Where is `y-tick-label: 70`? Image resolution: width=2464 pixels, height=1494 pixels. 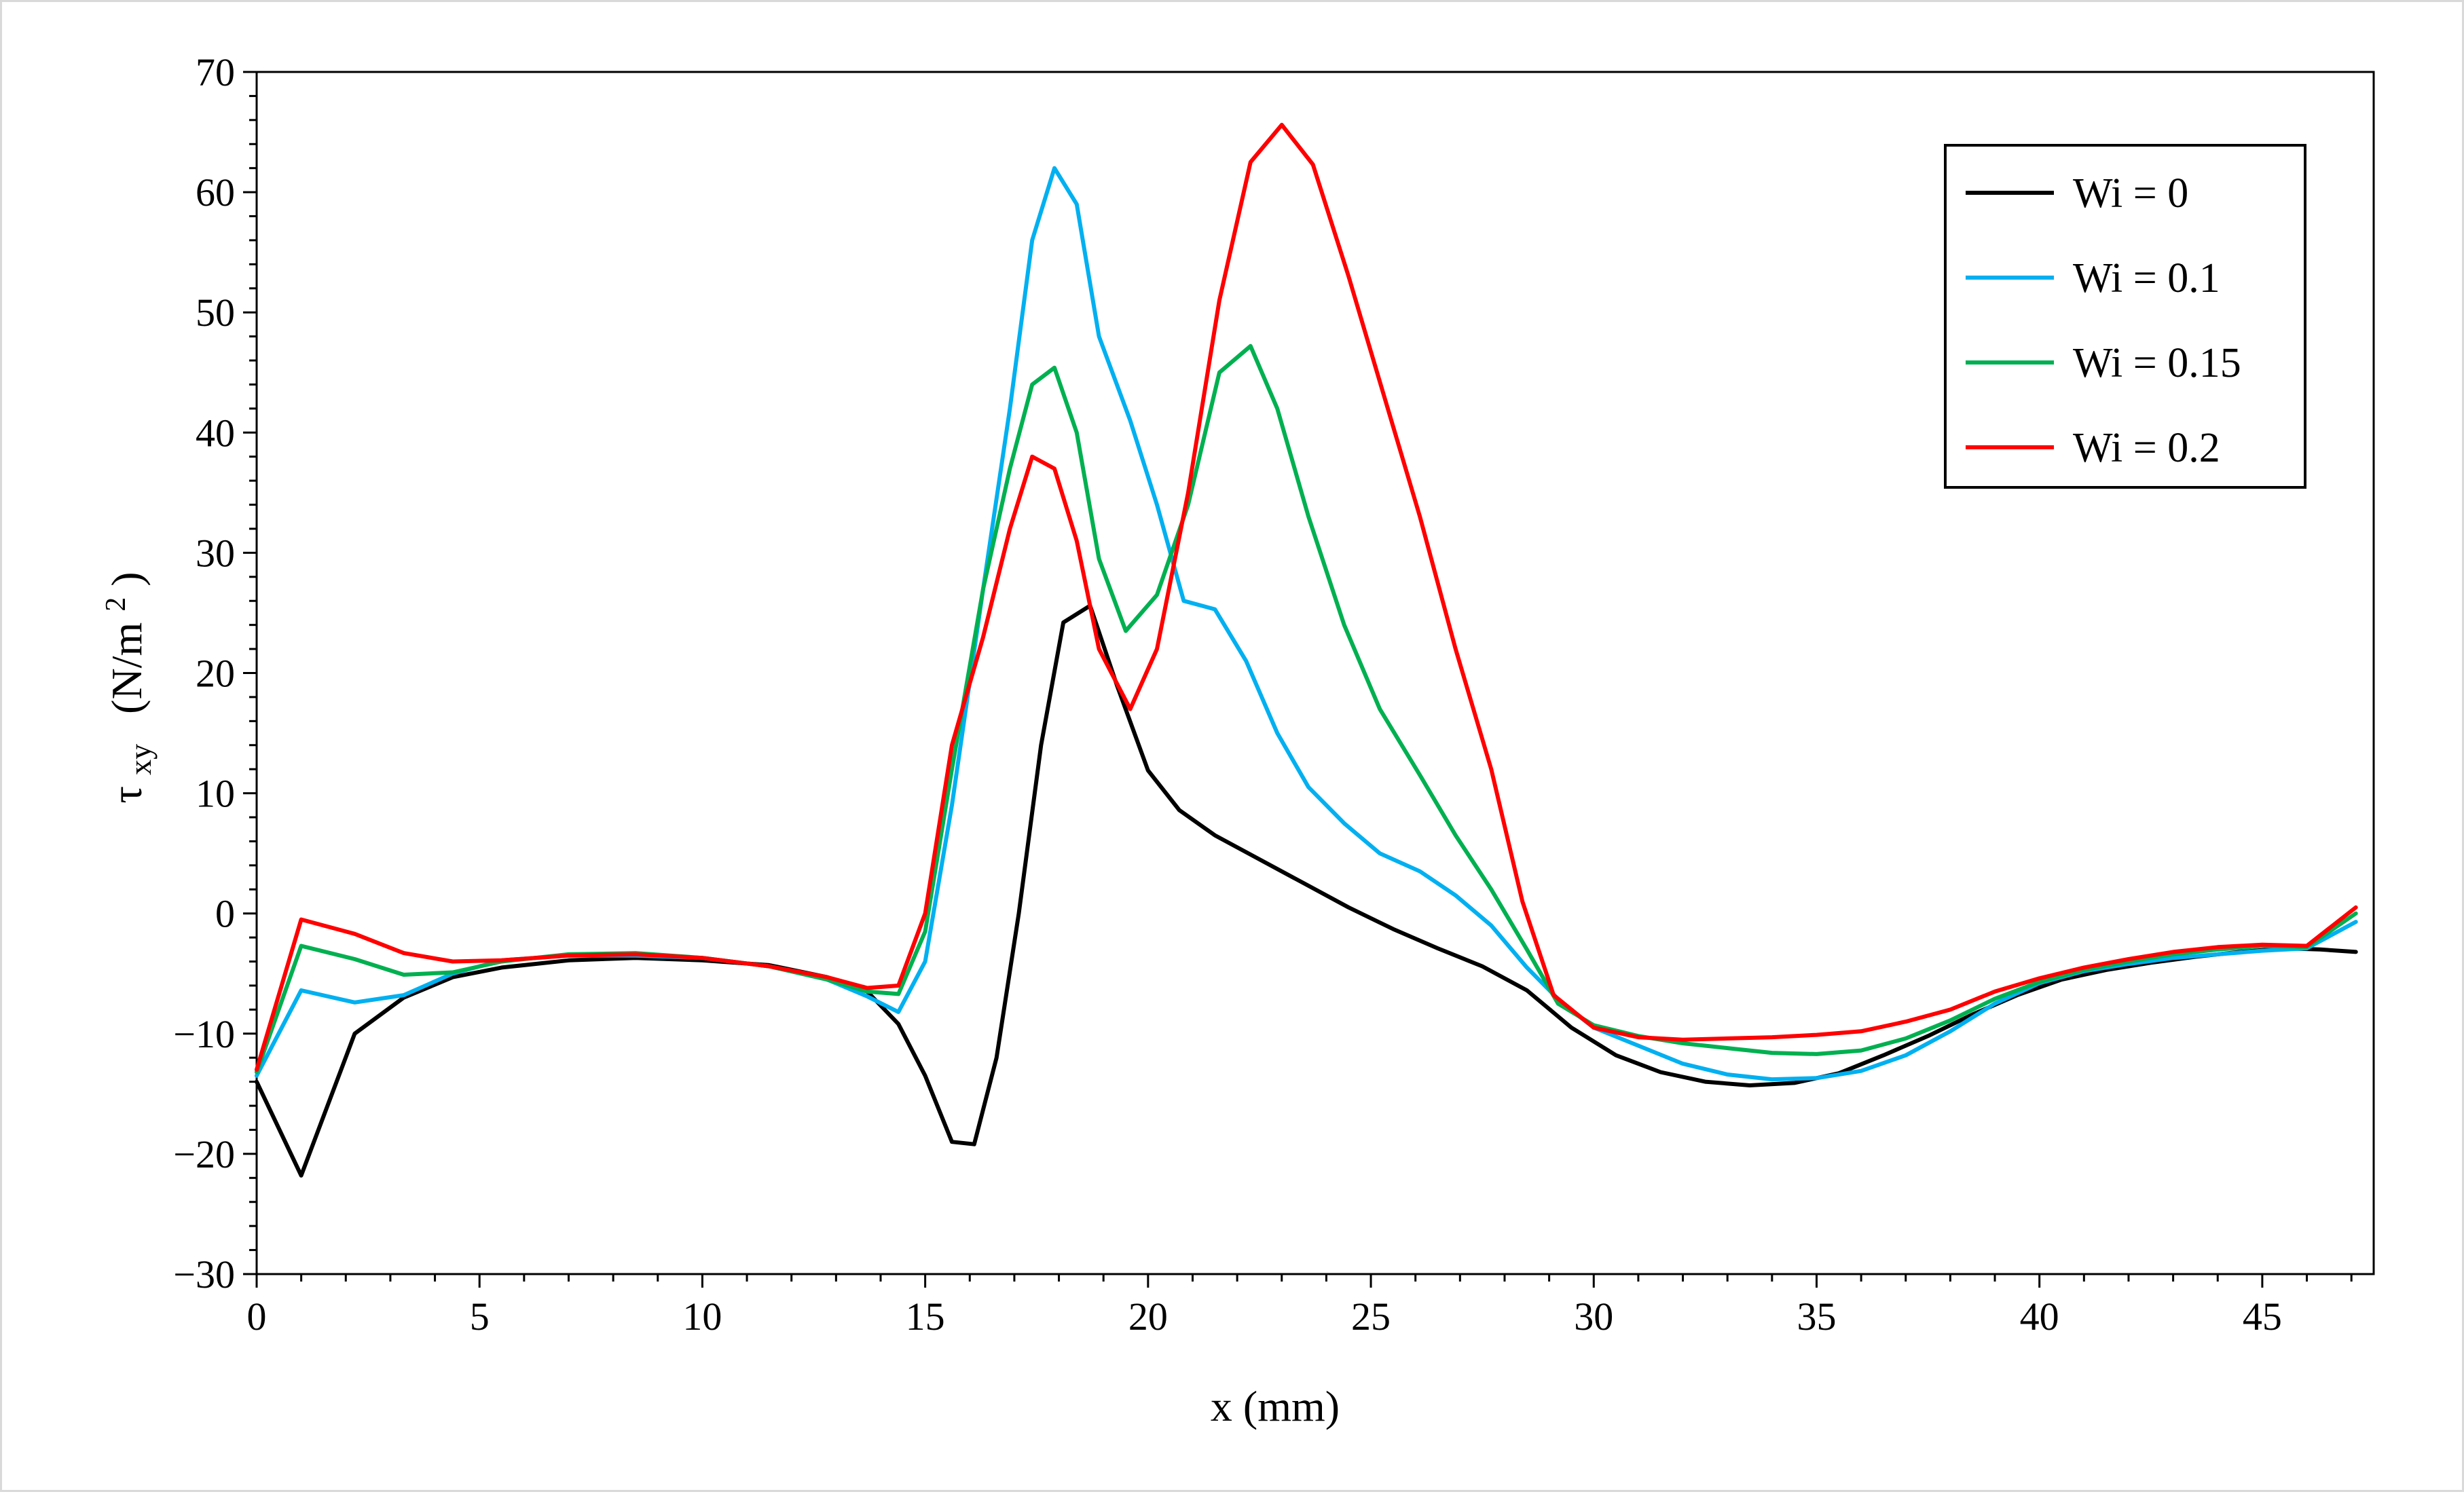
y-tick-label: 70 is located at coordinates (215, 72).